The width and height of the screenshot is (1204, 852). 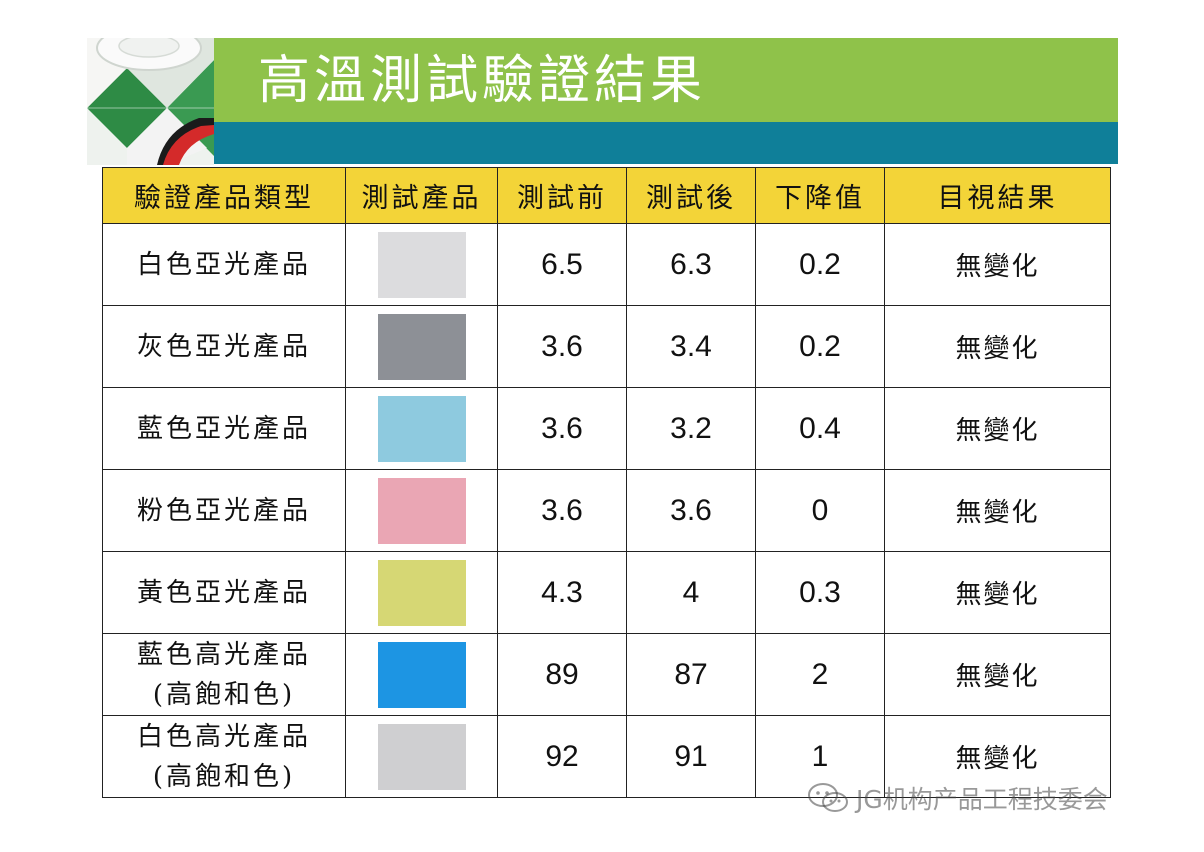 What do you see at coordinates (691, 592) in the screenshot?
I see `after-value: 4` at bounding box center [691, 592].